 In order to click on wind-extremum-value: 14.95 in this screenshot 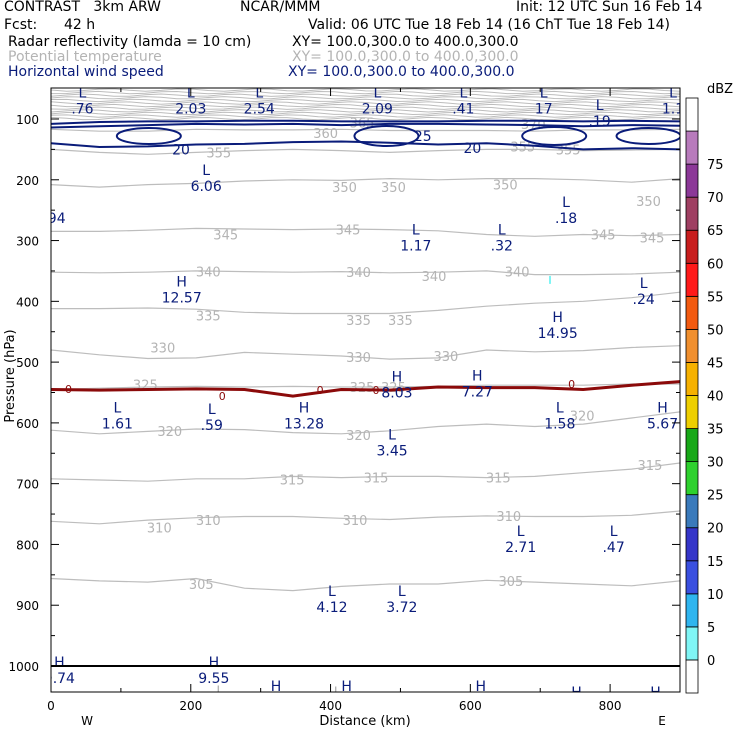, I will do `click(558, 334)`.